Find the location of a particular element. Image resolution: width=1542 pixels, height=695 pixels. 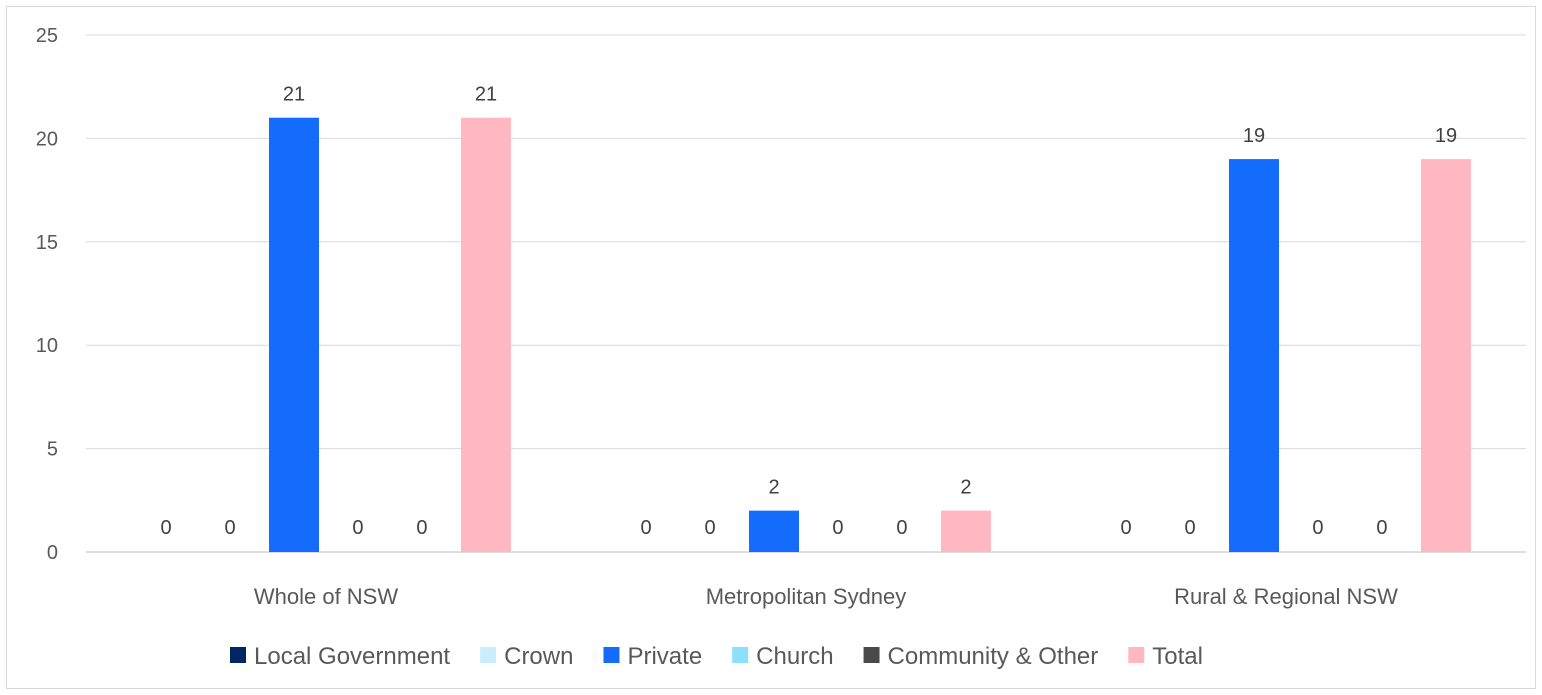

y-tick-label: 25 is located at coordinates (47, 36).